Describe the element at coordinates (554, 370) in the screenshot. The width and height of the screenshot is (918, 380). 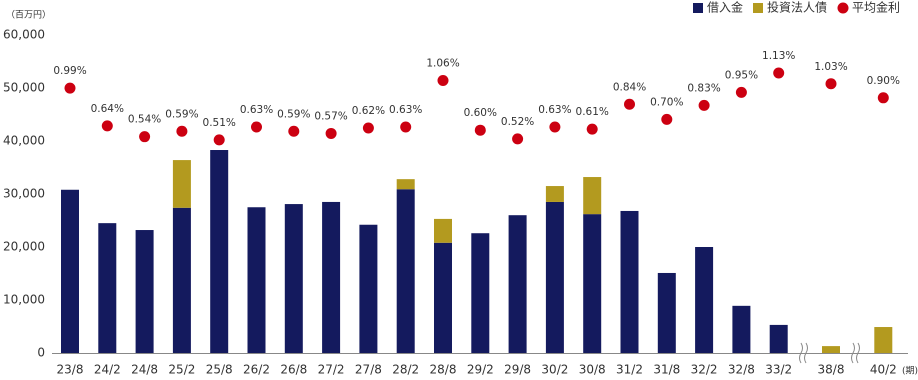
I see `x-tick-label: 30/2` at that location.